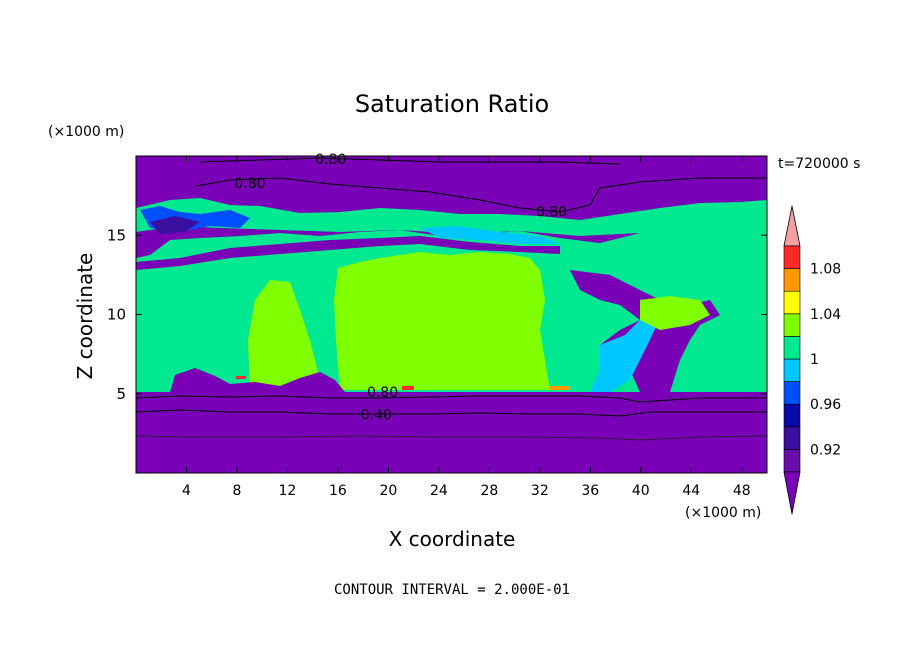 The height and width of the screenshot is (654, 904). Describe the element at coordinates (825, 405) in the screenshot. I see `colorbar-label: 0.96` at that location.